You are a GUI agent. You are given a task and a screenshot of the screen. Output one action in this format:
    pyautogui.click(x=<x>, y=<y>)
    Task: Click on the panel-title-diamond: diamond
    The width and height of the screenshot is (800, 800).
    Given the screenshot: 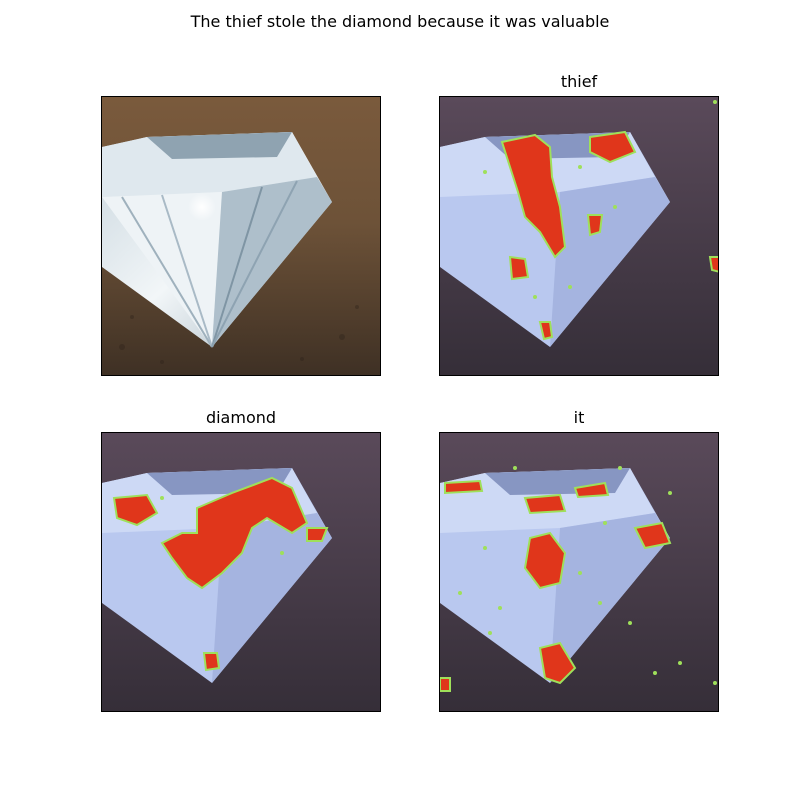 What is the action you would take?
    pyautogui.click(x=241, y=417)
    